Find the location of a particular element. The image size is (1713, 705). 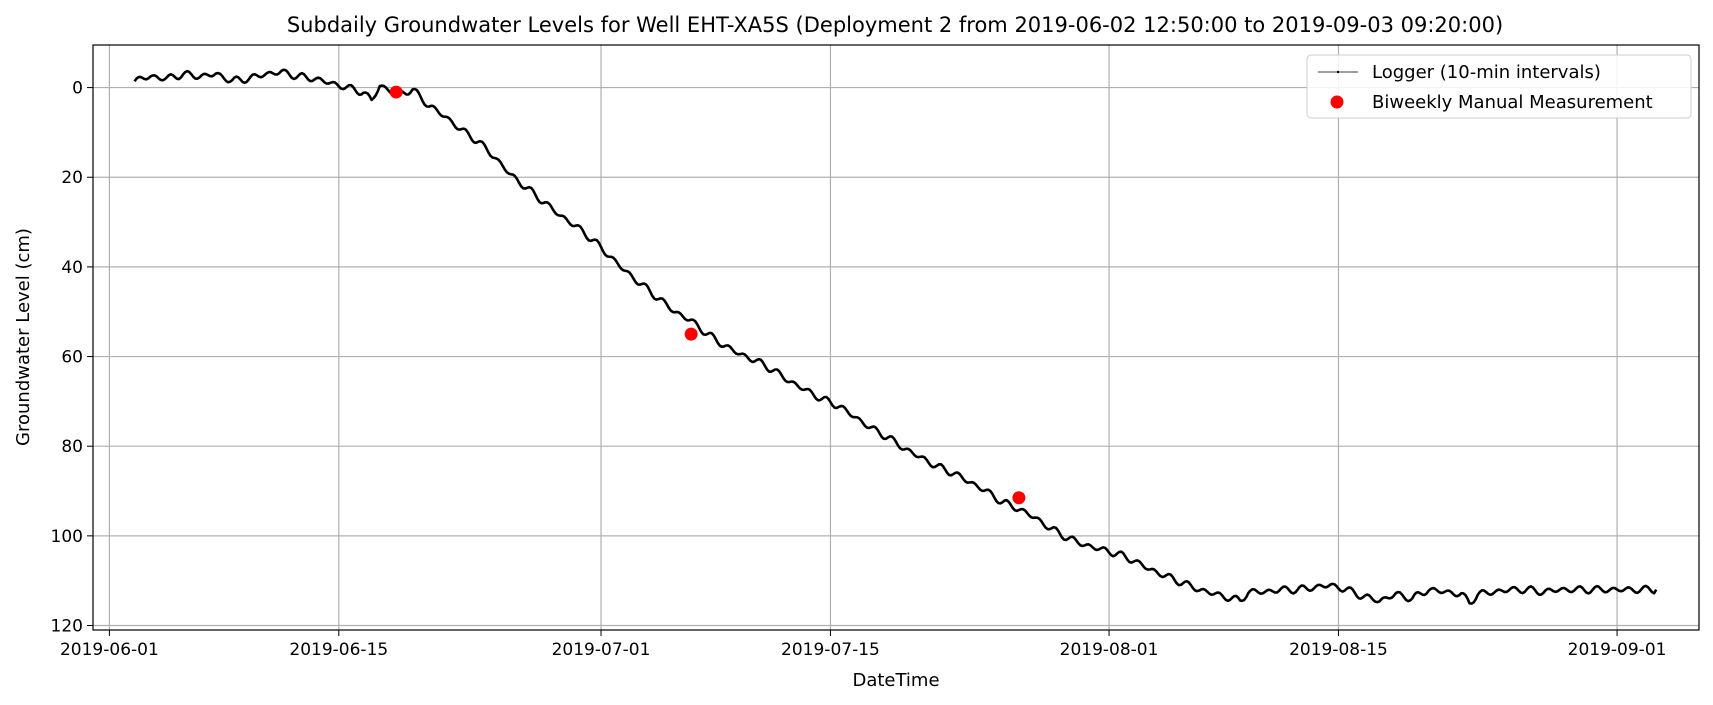

y-tick-label: 20 is located at coordinates (72, 178).